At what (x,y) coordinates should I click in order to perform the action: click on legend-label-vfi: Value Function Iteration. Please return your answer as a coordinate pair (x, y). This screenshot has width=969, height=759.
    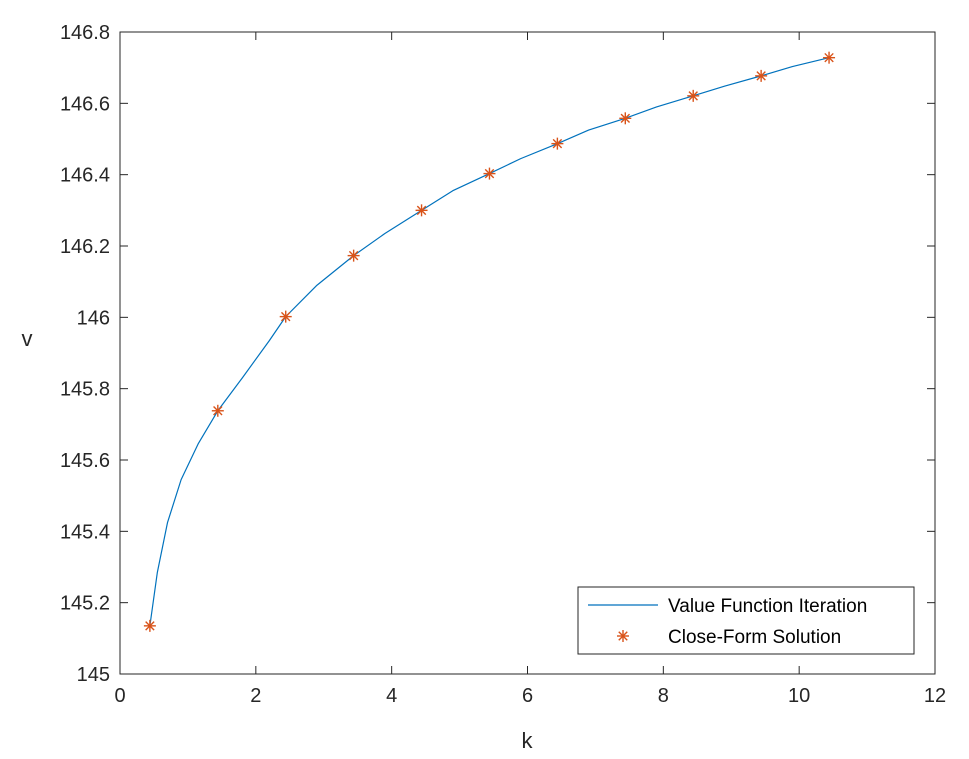
    Looking at the image, I should click on (767, 606).